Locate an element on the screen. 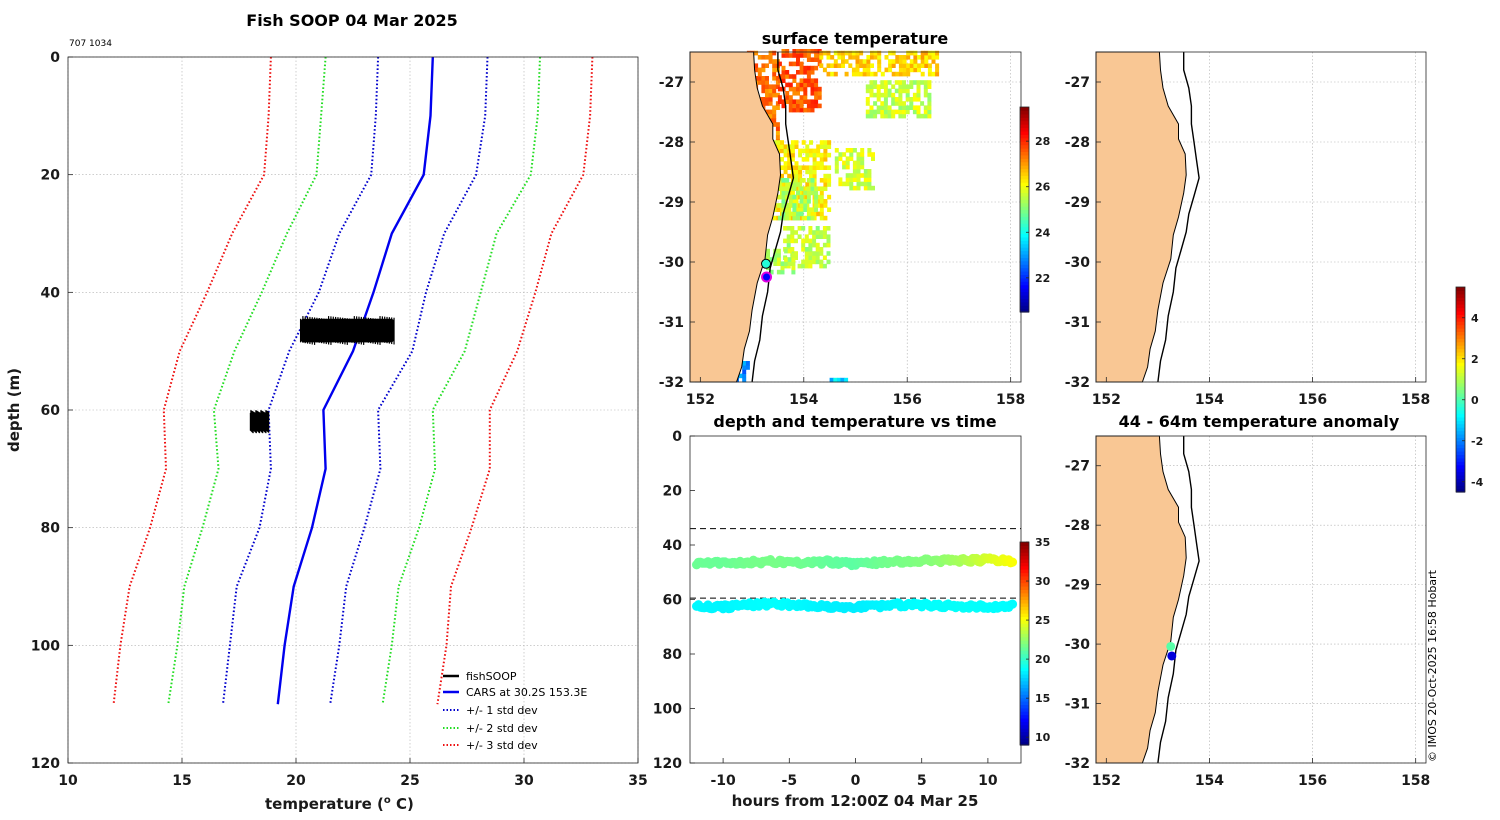 The width and height of the screenshot is (1500, 820). anomaly-colorbar-tick-label: -2 is located at coordinates (1477, 441).